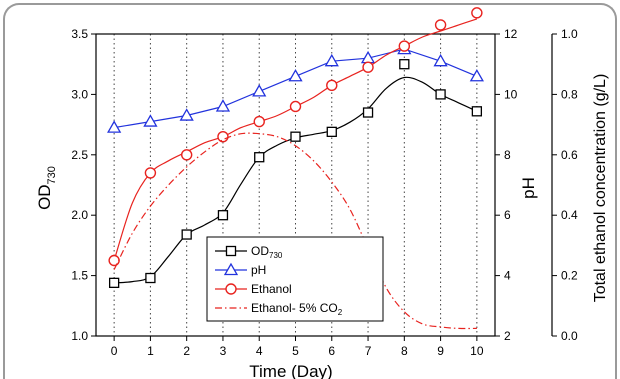  I want to click on x-tick-label: 1, so click(150, 351).